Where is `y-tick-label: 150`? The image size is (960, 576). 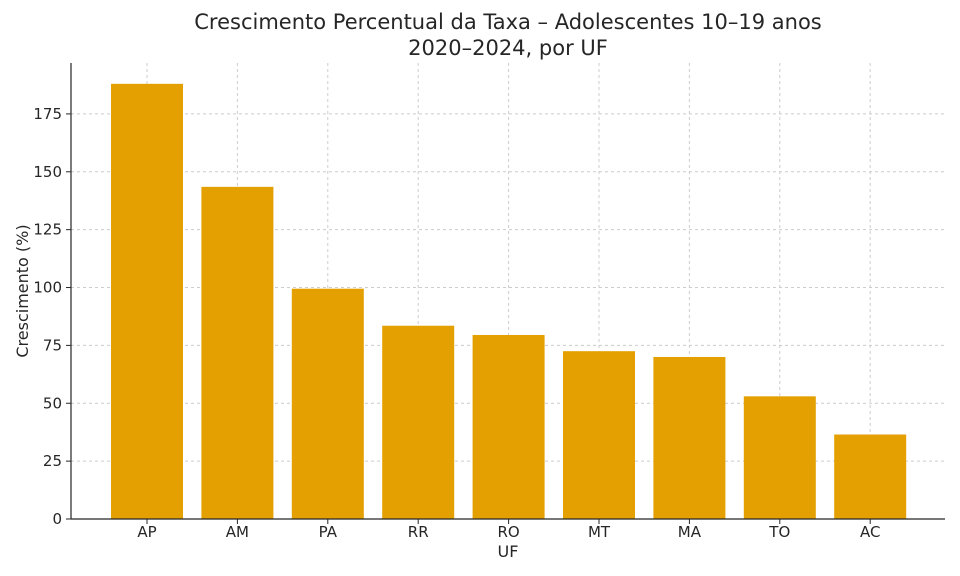 y-tick-label: 150 is located at coordinates (47, 172).